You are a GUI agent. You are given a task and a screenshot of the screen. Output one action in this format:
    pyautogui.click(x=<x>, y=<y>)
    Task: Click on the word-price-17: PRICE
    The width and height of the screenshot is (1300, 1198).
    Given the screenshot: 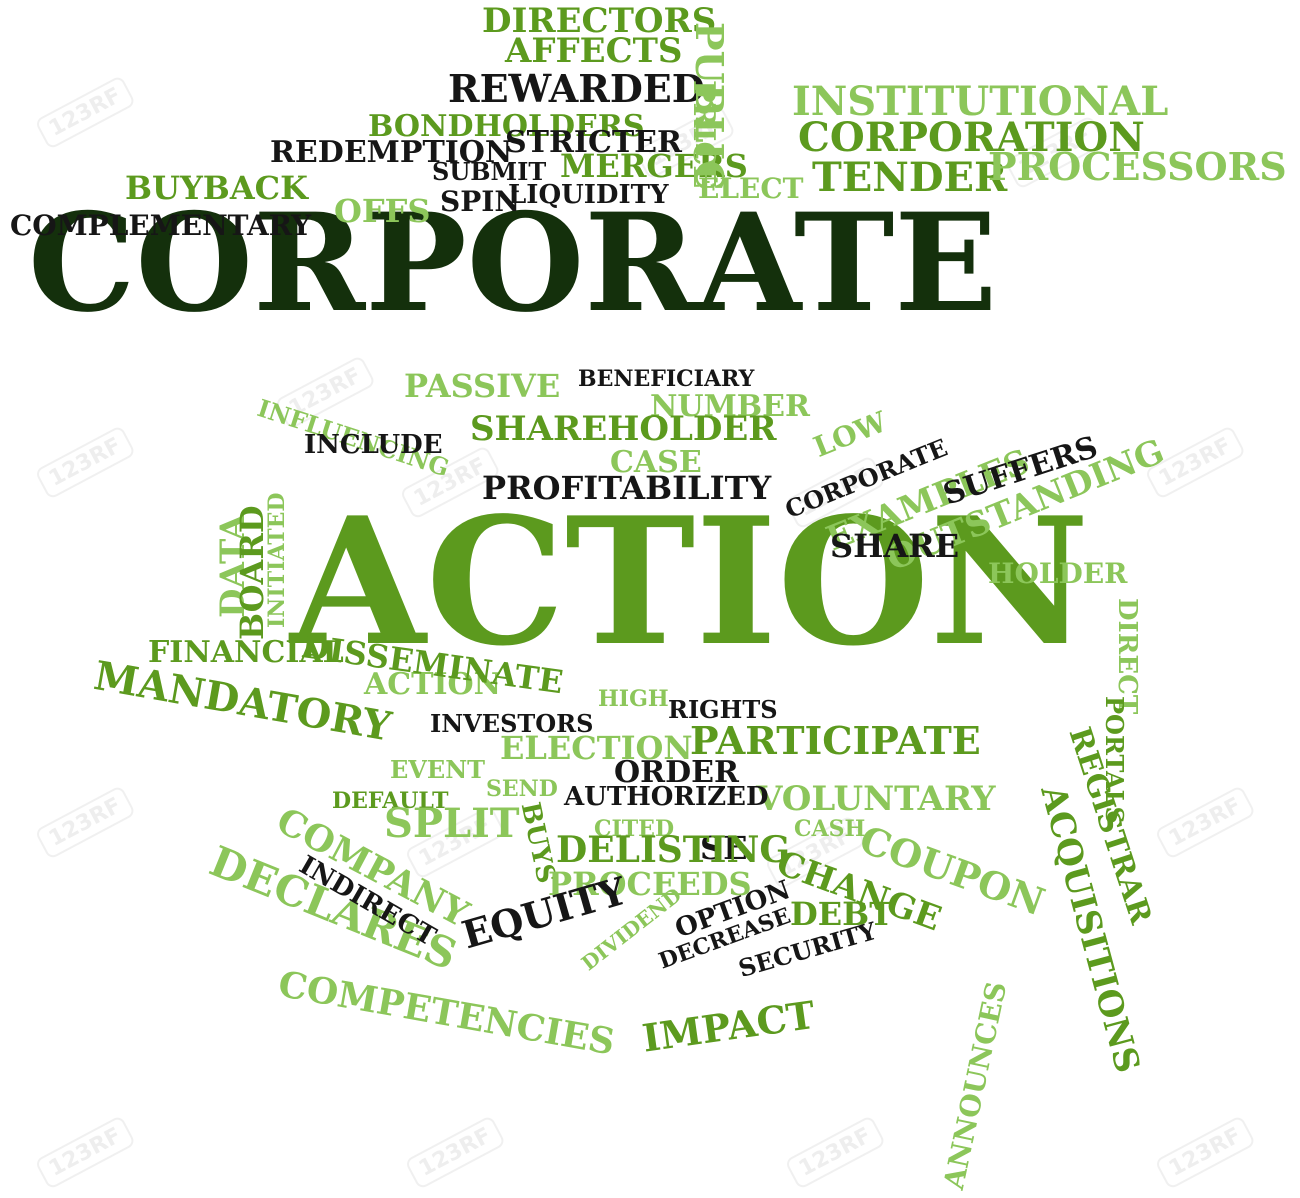 What is the action you would take?
    pyautogui.click(x=703, y=134)
    